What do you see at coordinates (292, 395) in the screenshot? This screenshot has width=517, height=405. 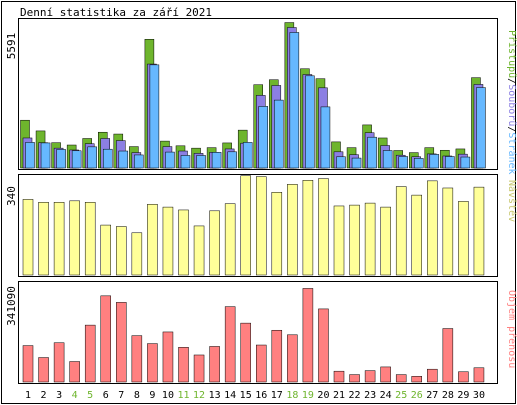 I see `x-tick-label-18: 18` at bounding box center [292, 395].